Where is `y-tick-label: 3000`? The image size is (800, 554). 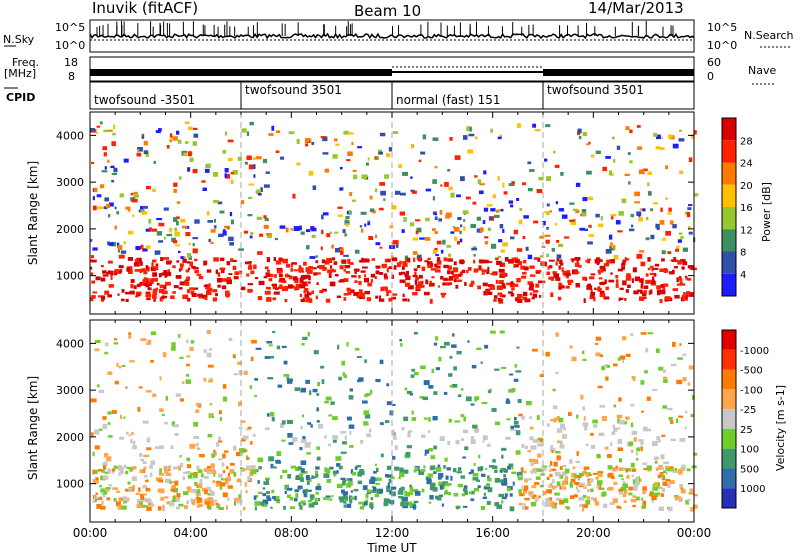
y-tick-label: 3000 is located at coordinates (70, 182).